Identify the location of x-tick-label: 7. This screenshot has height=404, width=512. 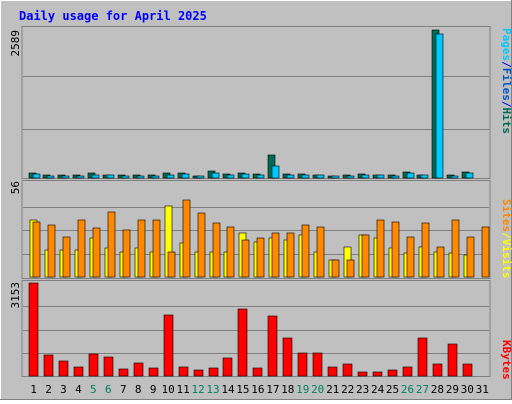
(123, 389).